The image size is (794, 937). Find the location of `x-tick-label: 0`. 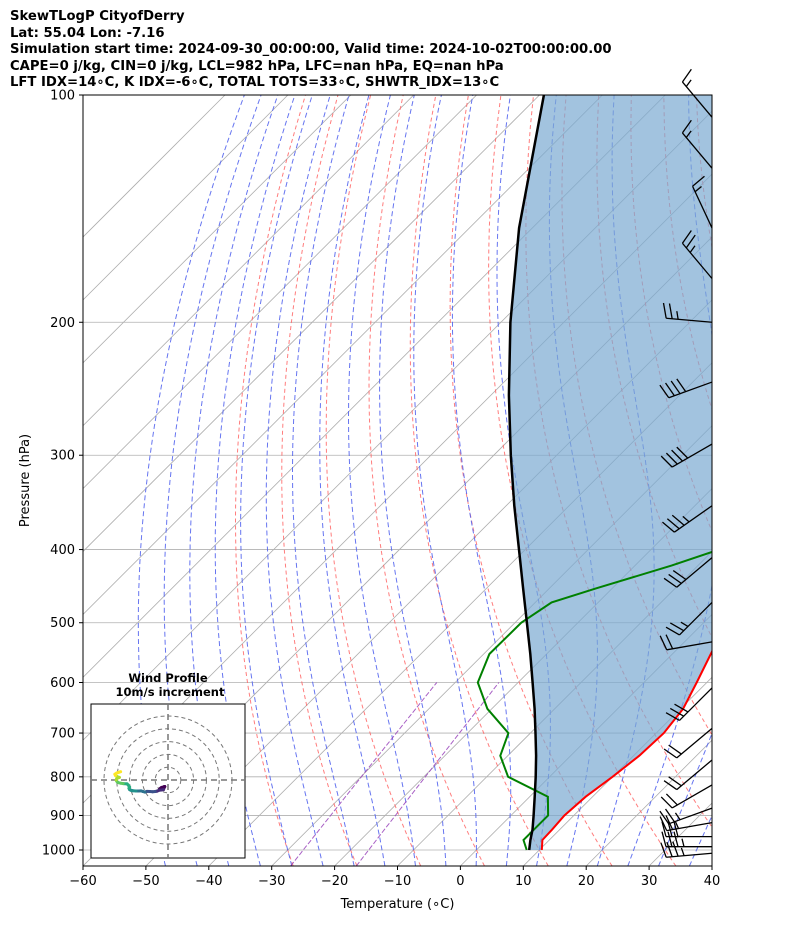

x-tick-label: 0 is located at coordinates (460, 881).